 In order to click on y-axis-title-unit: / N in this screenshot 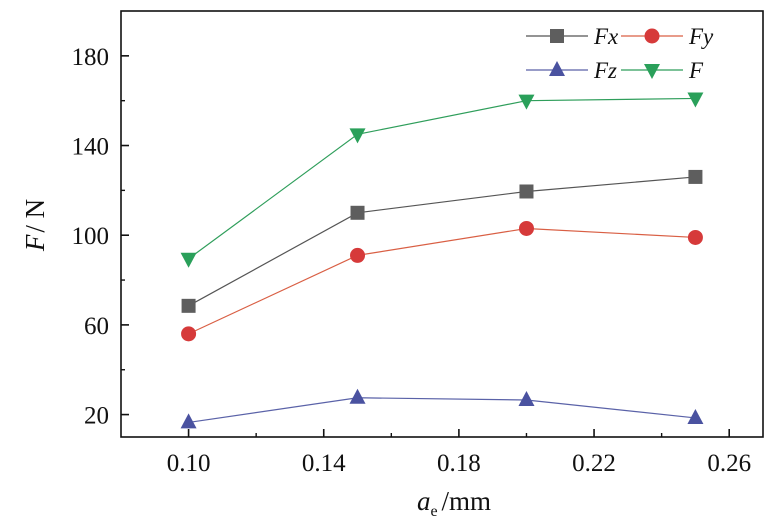, I will do `click(35, 216)`.